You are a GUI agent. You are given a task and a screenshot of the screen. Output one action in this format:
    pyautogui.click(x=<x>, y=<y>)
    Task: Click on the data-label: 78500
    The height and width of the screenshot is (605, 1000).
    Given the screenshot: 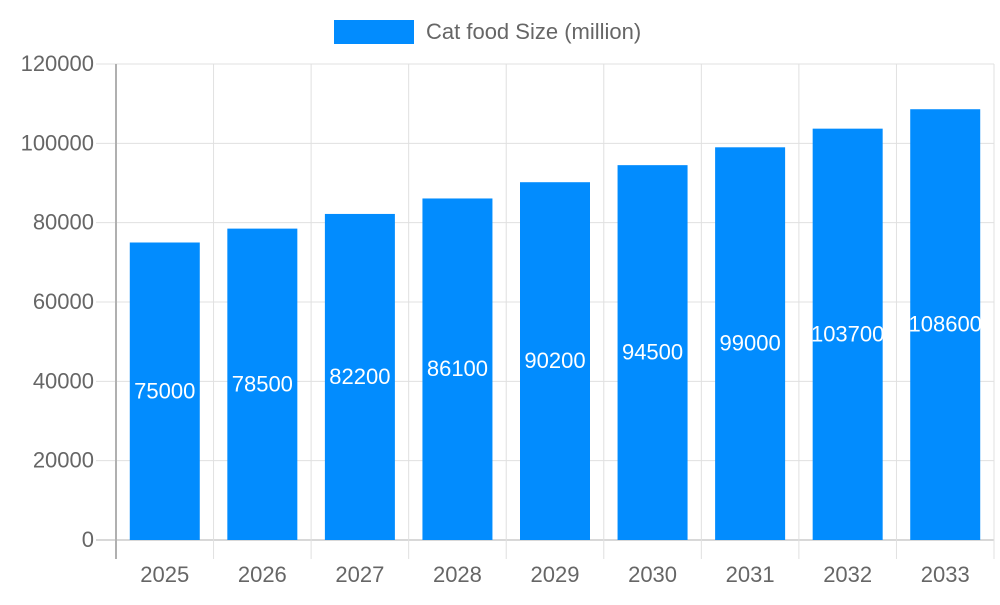 What is the action you would take?
    pyautogui.click(x=262, y=383)
    